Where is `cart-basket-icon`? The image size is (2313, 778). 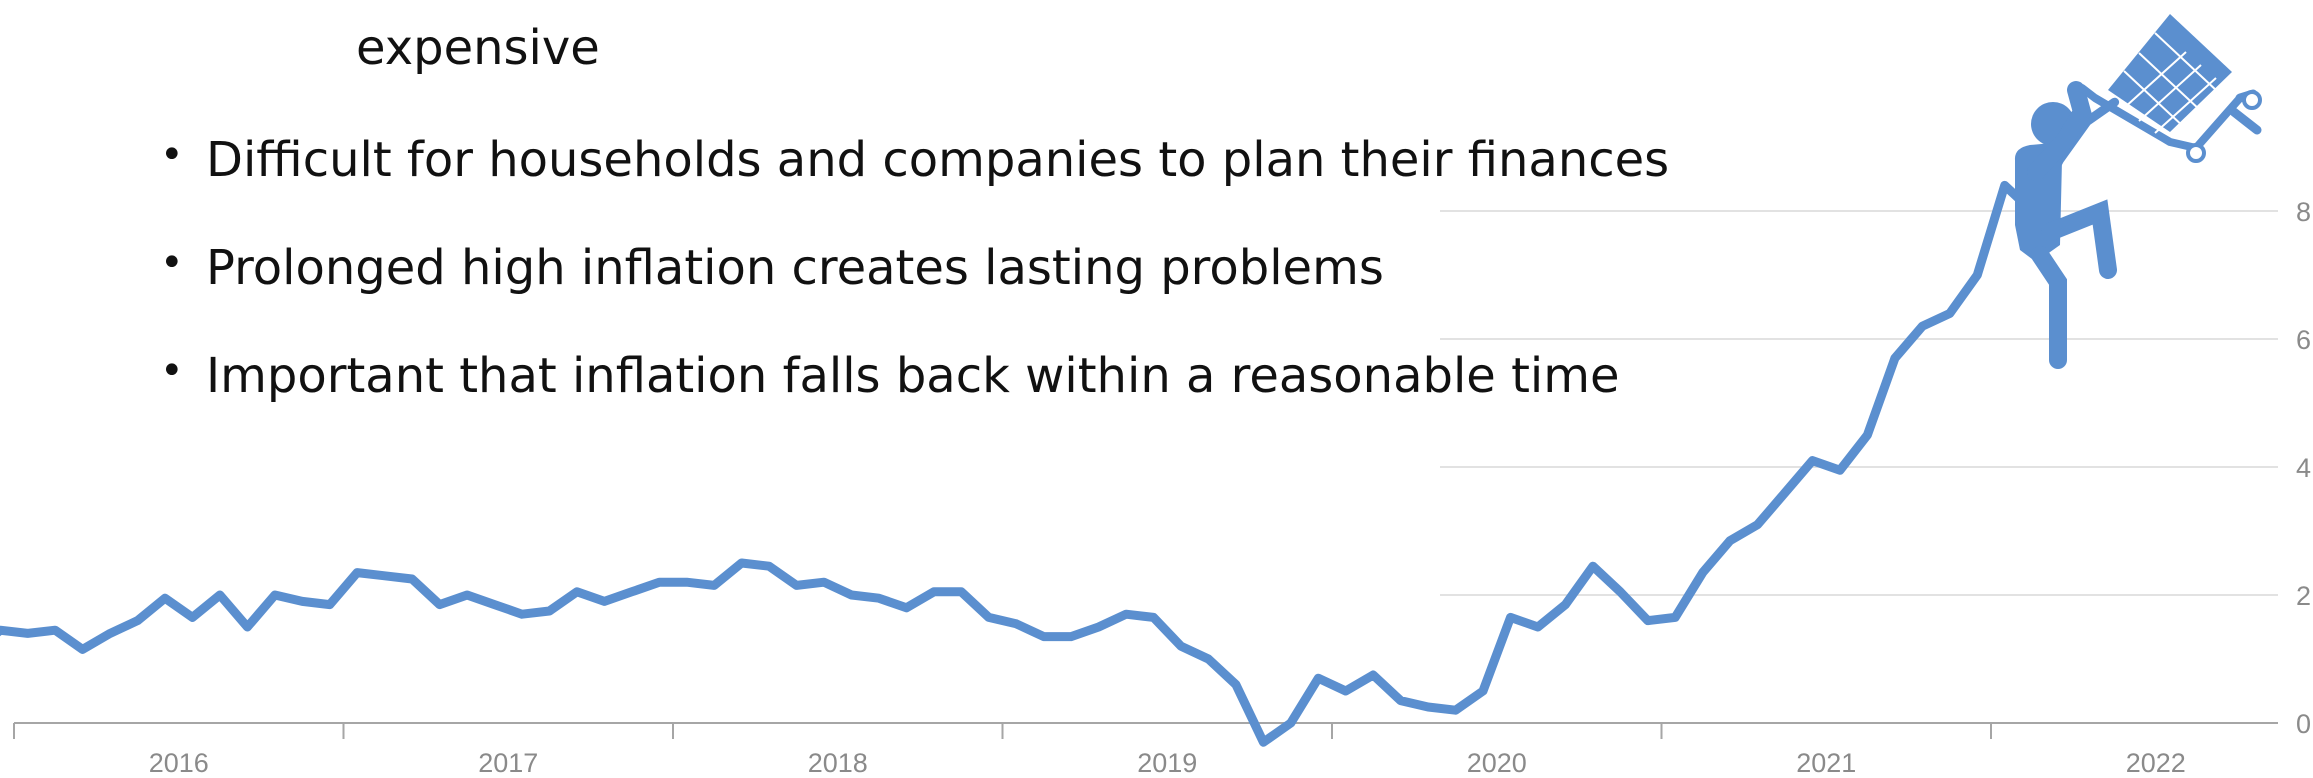
cart-basket-icon is located at coordinates (2170, 73).